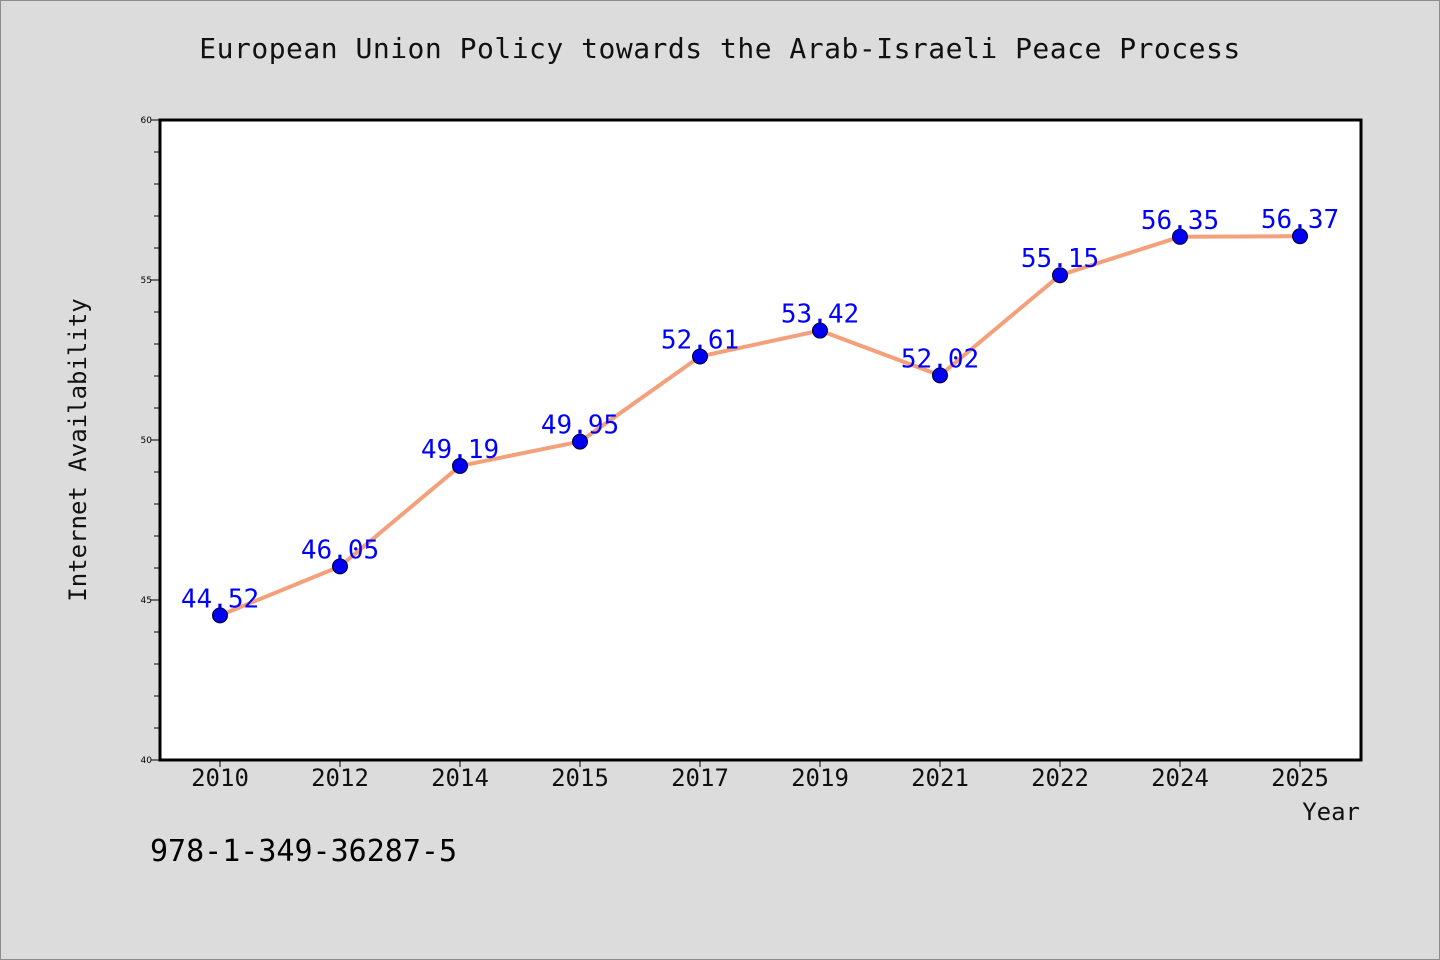  What do you see at coordinates (760, 776) in the screenshot?
I see `x-axis: 2010 2012 2014 2015 2017 2019 2021 2022 2024 2025` at bounding box center [760, 776].